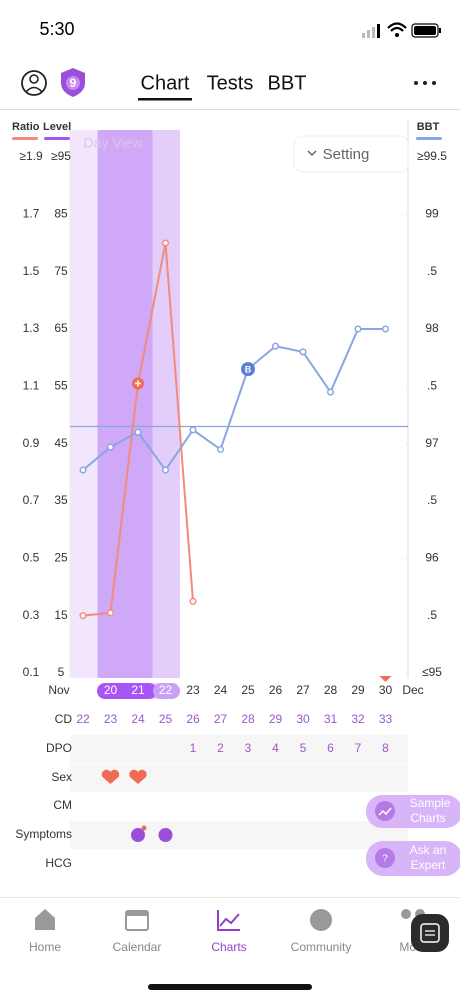 The height and width of the screenshot is (1000, 460). What do you see at coordinates (428, 865) in the screenshot?
I see `button-label: Expert` at bounding box center [428, 865].